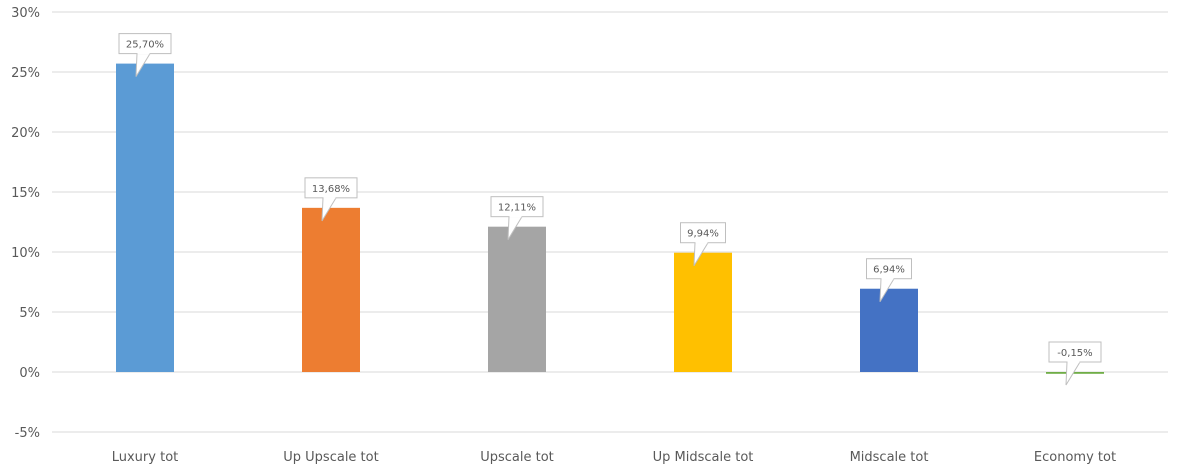 This screenshot has width=1182, height=468. I want to click on data-label-4: 9,94%, so click(703, 244).